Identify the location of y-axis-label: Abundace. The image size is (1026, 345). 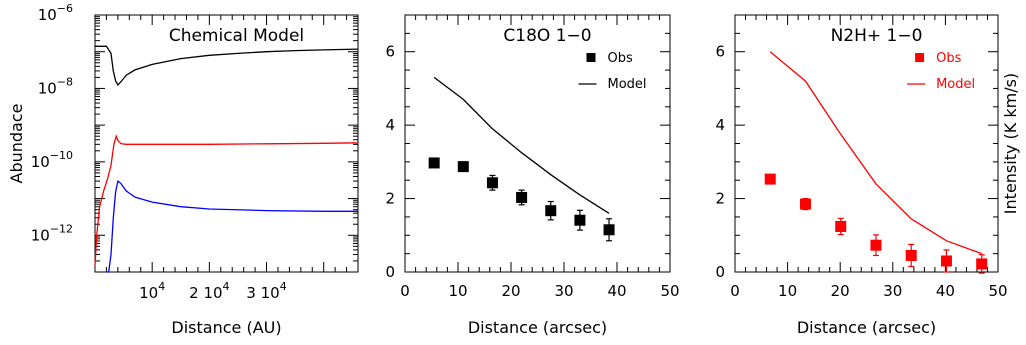
(16, 144).